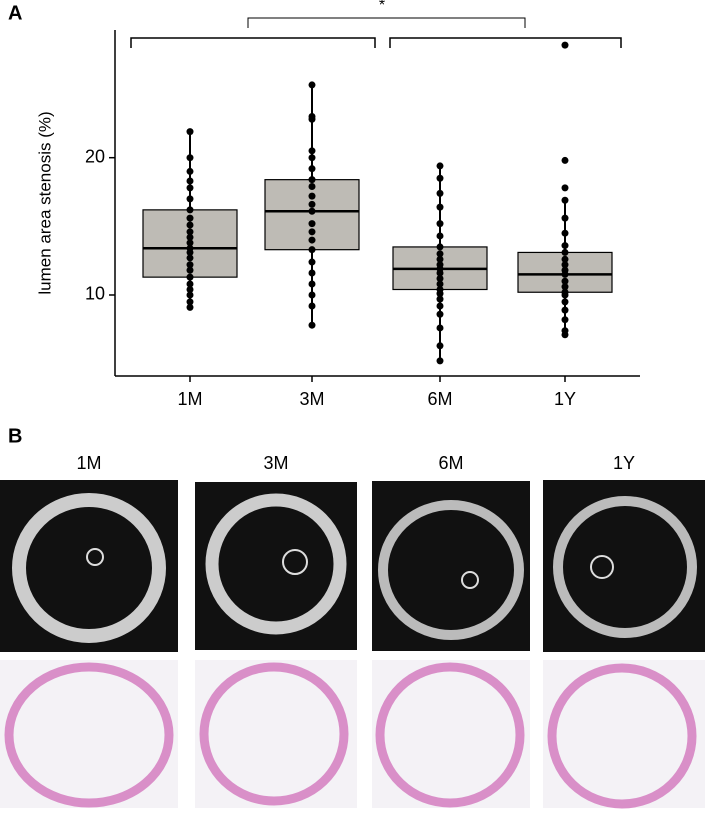 The image size is (709, 823). Describe the element at coordinates (95, 294) in the screenshot. I see `y-tick-label: 10` at that location.